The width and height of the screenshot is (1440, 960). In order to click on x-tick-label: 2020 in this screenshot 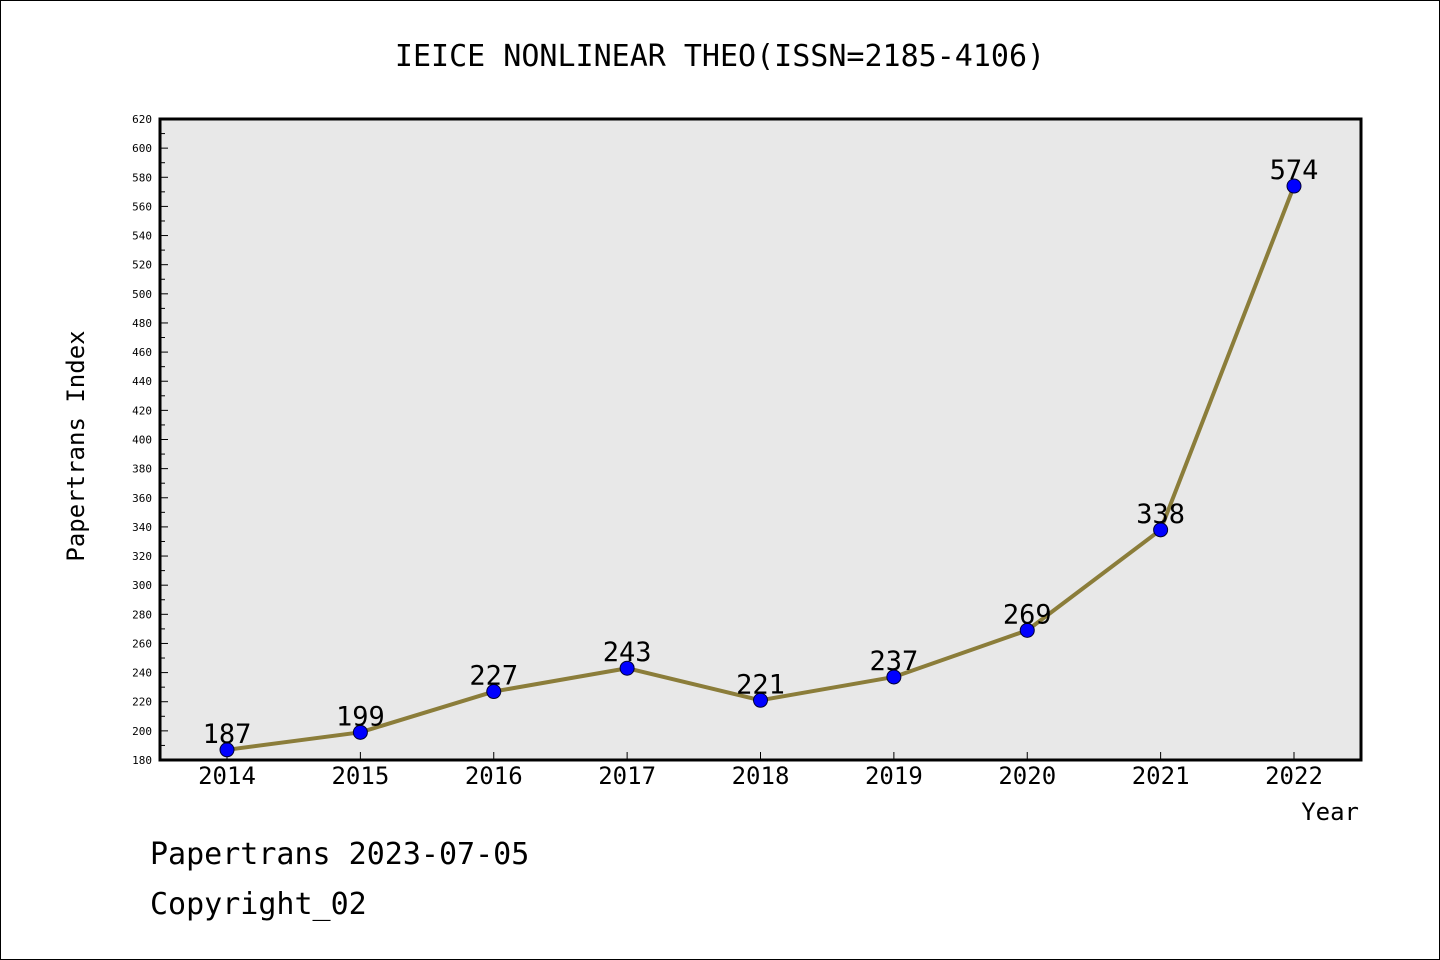, I will do `click(1027, 776)`.